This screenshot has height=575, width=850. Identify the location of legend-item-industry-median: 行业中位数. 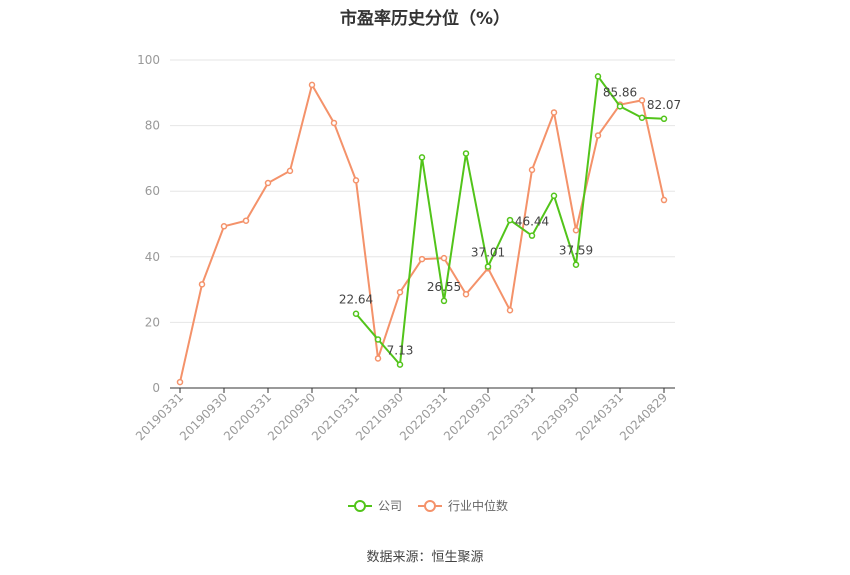
(463, 505).